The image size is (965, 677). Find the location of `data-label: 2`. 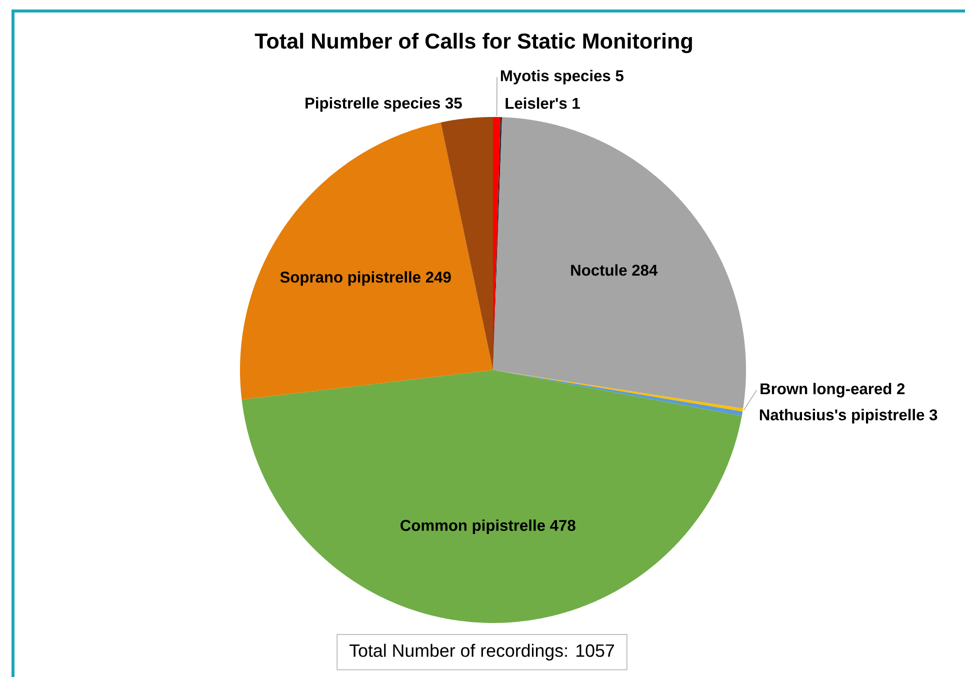

data-label: 2 is located at coordinates (901, 388).